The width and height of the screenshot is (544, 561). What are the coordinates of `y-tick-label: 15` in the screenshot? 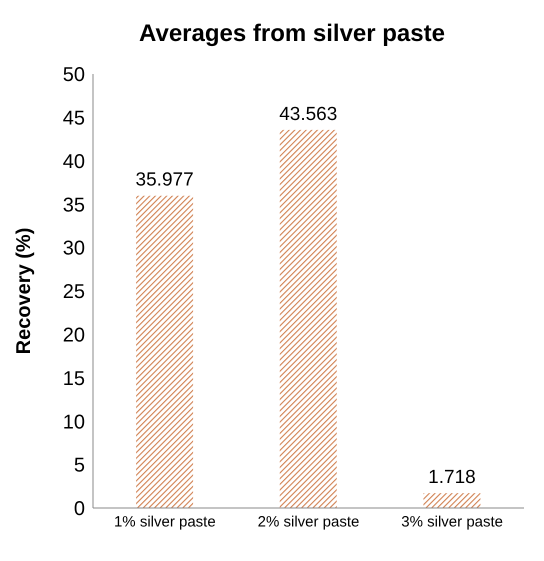 It's located at (73, 379).